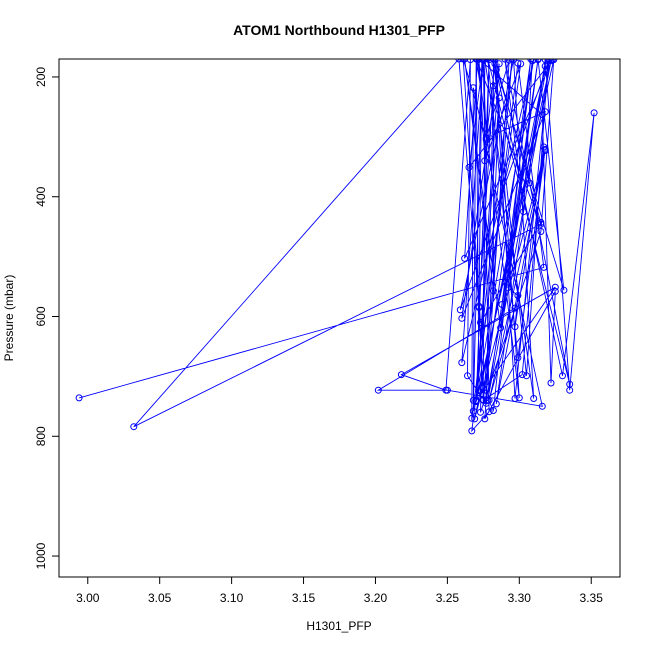 This screenshot has height=655, width=650. I want to click on x-axis: 3.00 3.05 3.10 3.15 3.20 3.25 3.30 3.35, so click(339, 591).